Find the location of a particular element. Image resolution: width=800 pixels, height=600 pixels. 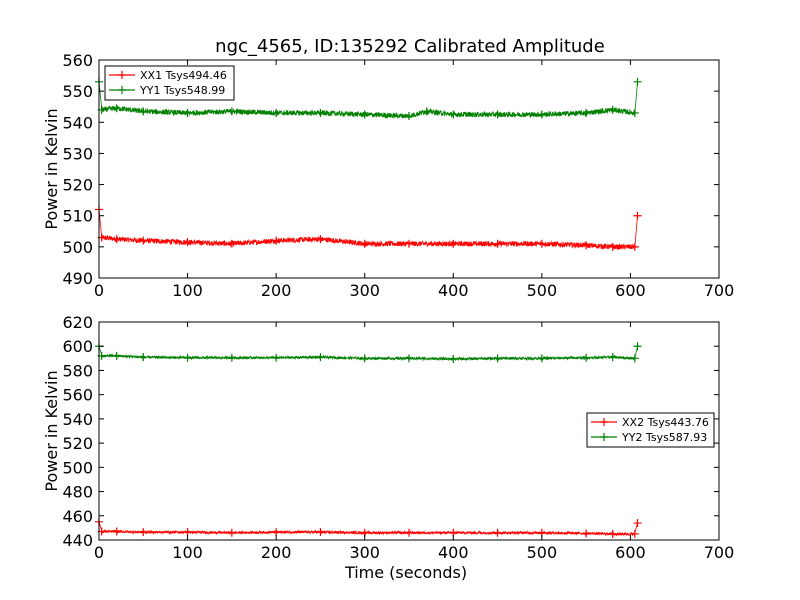

x-axis-label: Time (seconds) is located at coordinates (405, 572).